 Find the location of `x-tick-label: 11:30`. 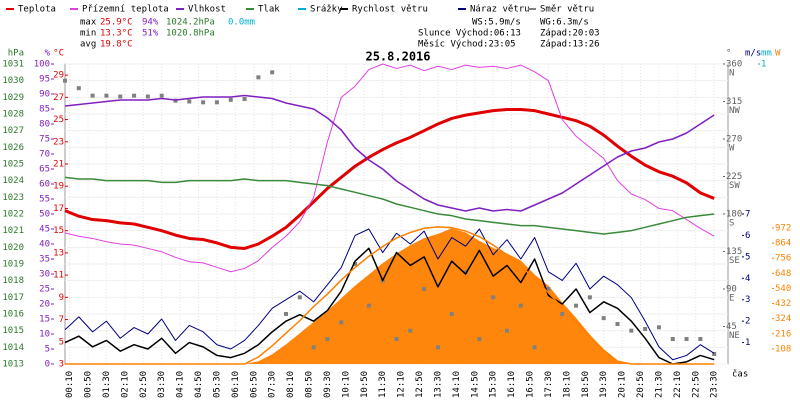

x-tick-label: 11:30 is located at coordinates (383, 384).